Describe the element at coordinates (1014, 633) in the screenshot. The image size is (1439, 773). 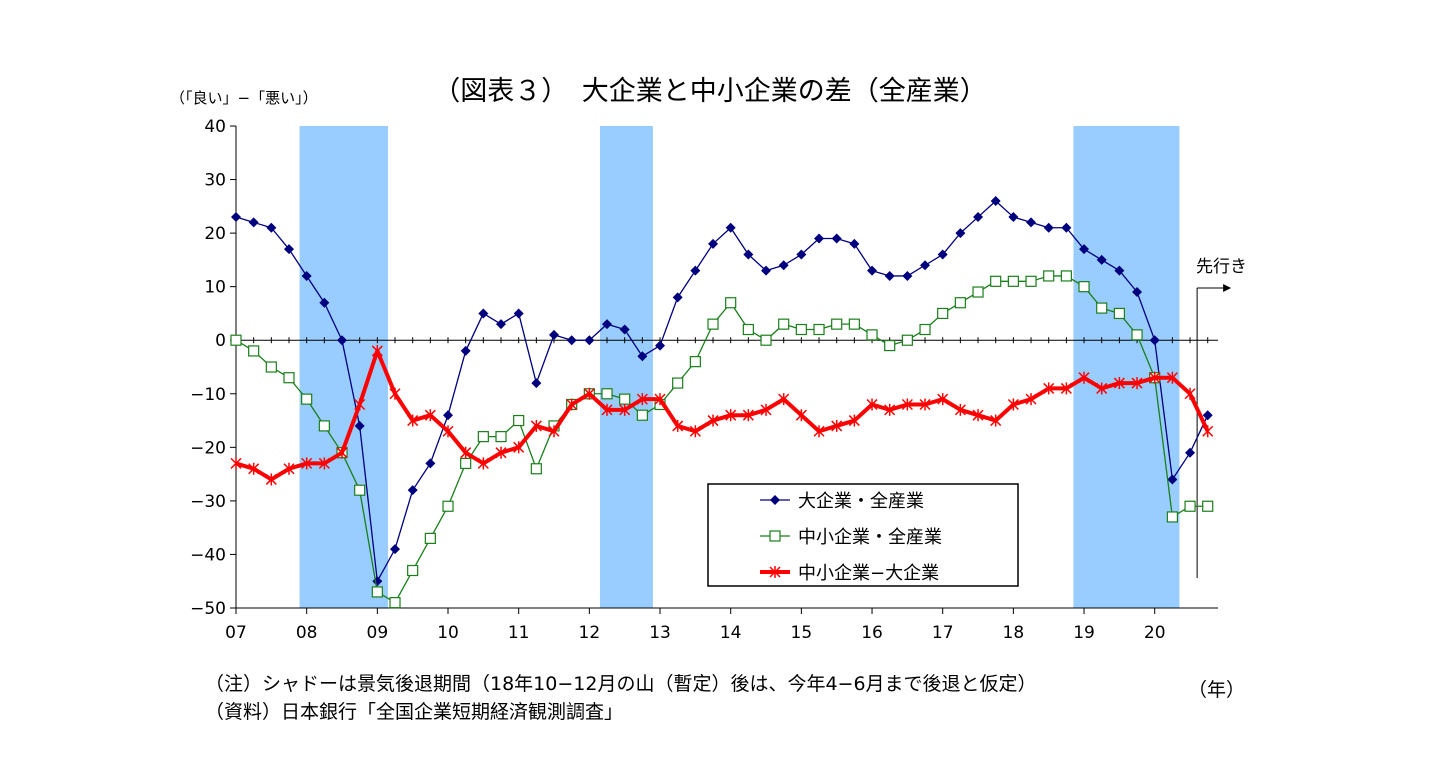
I see `x-tick-label: 18` at that location.